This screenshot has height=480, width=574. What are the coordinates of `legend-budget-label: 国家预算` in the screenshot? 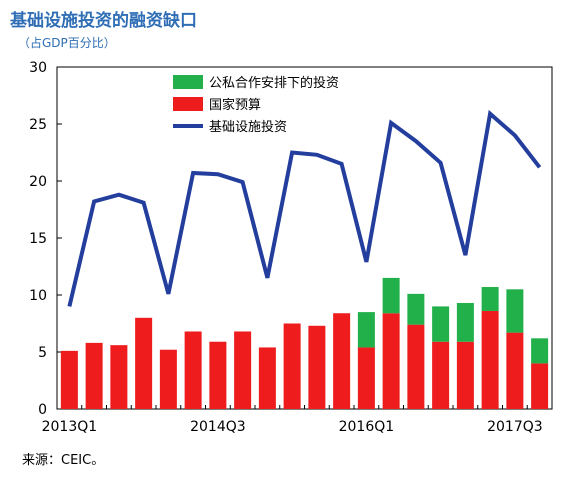 It's located at (235, 105).